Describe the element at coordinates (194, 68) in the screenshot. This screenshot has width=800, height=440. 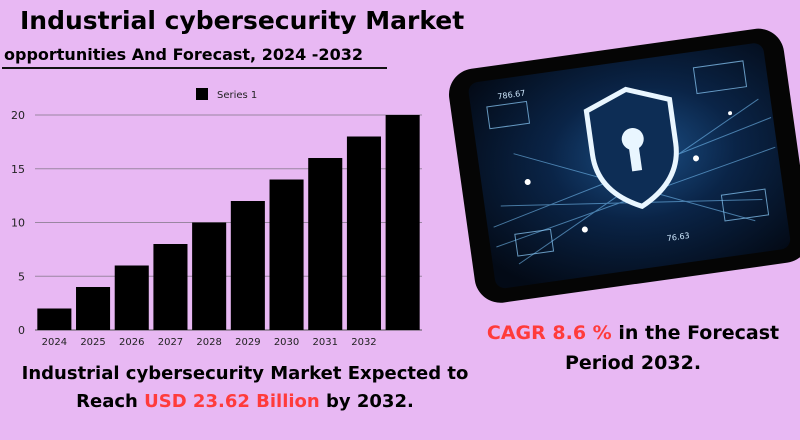
I see `subtitle-underline` at that location.